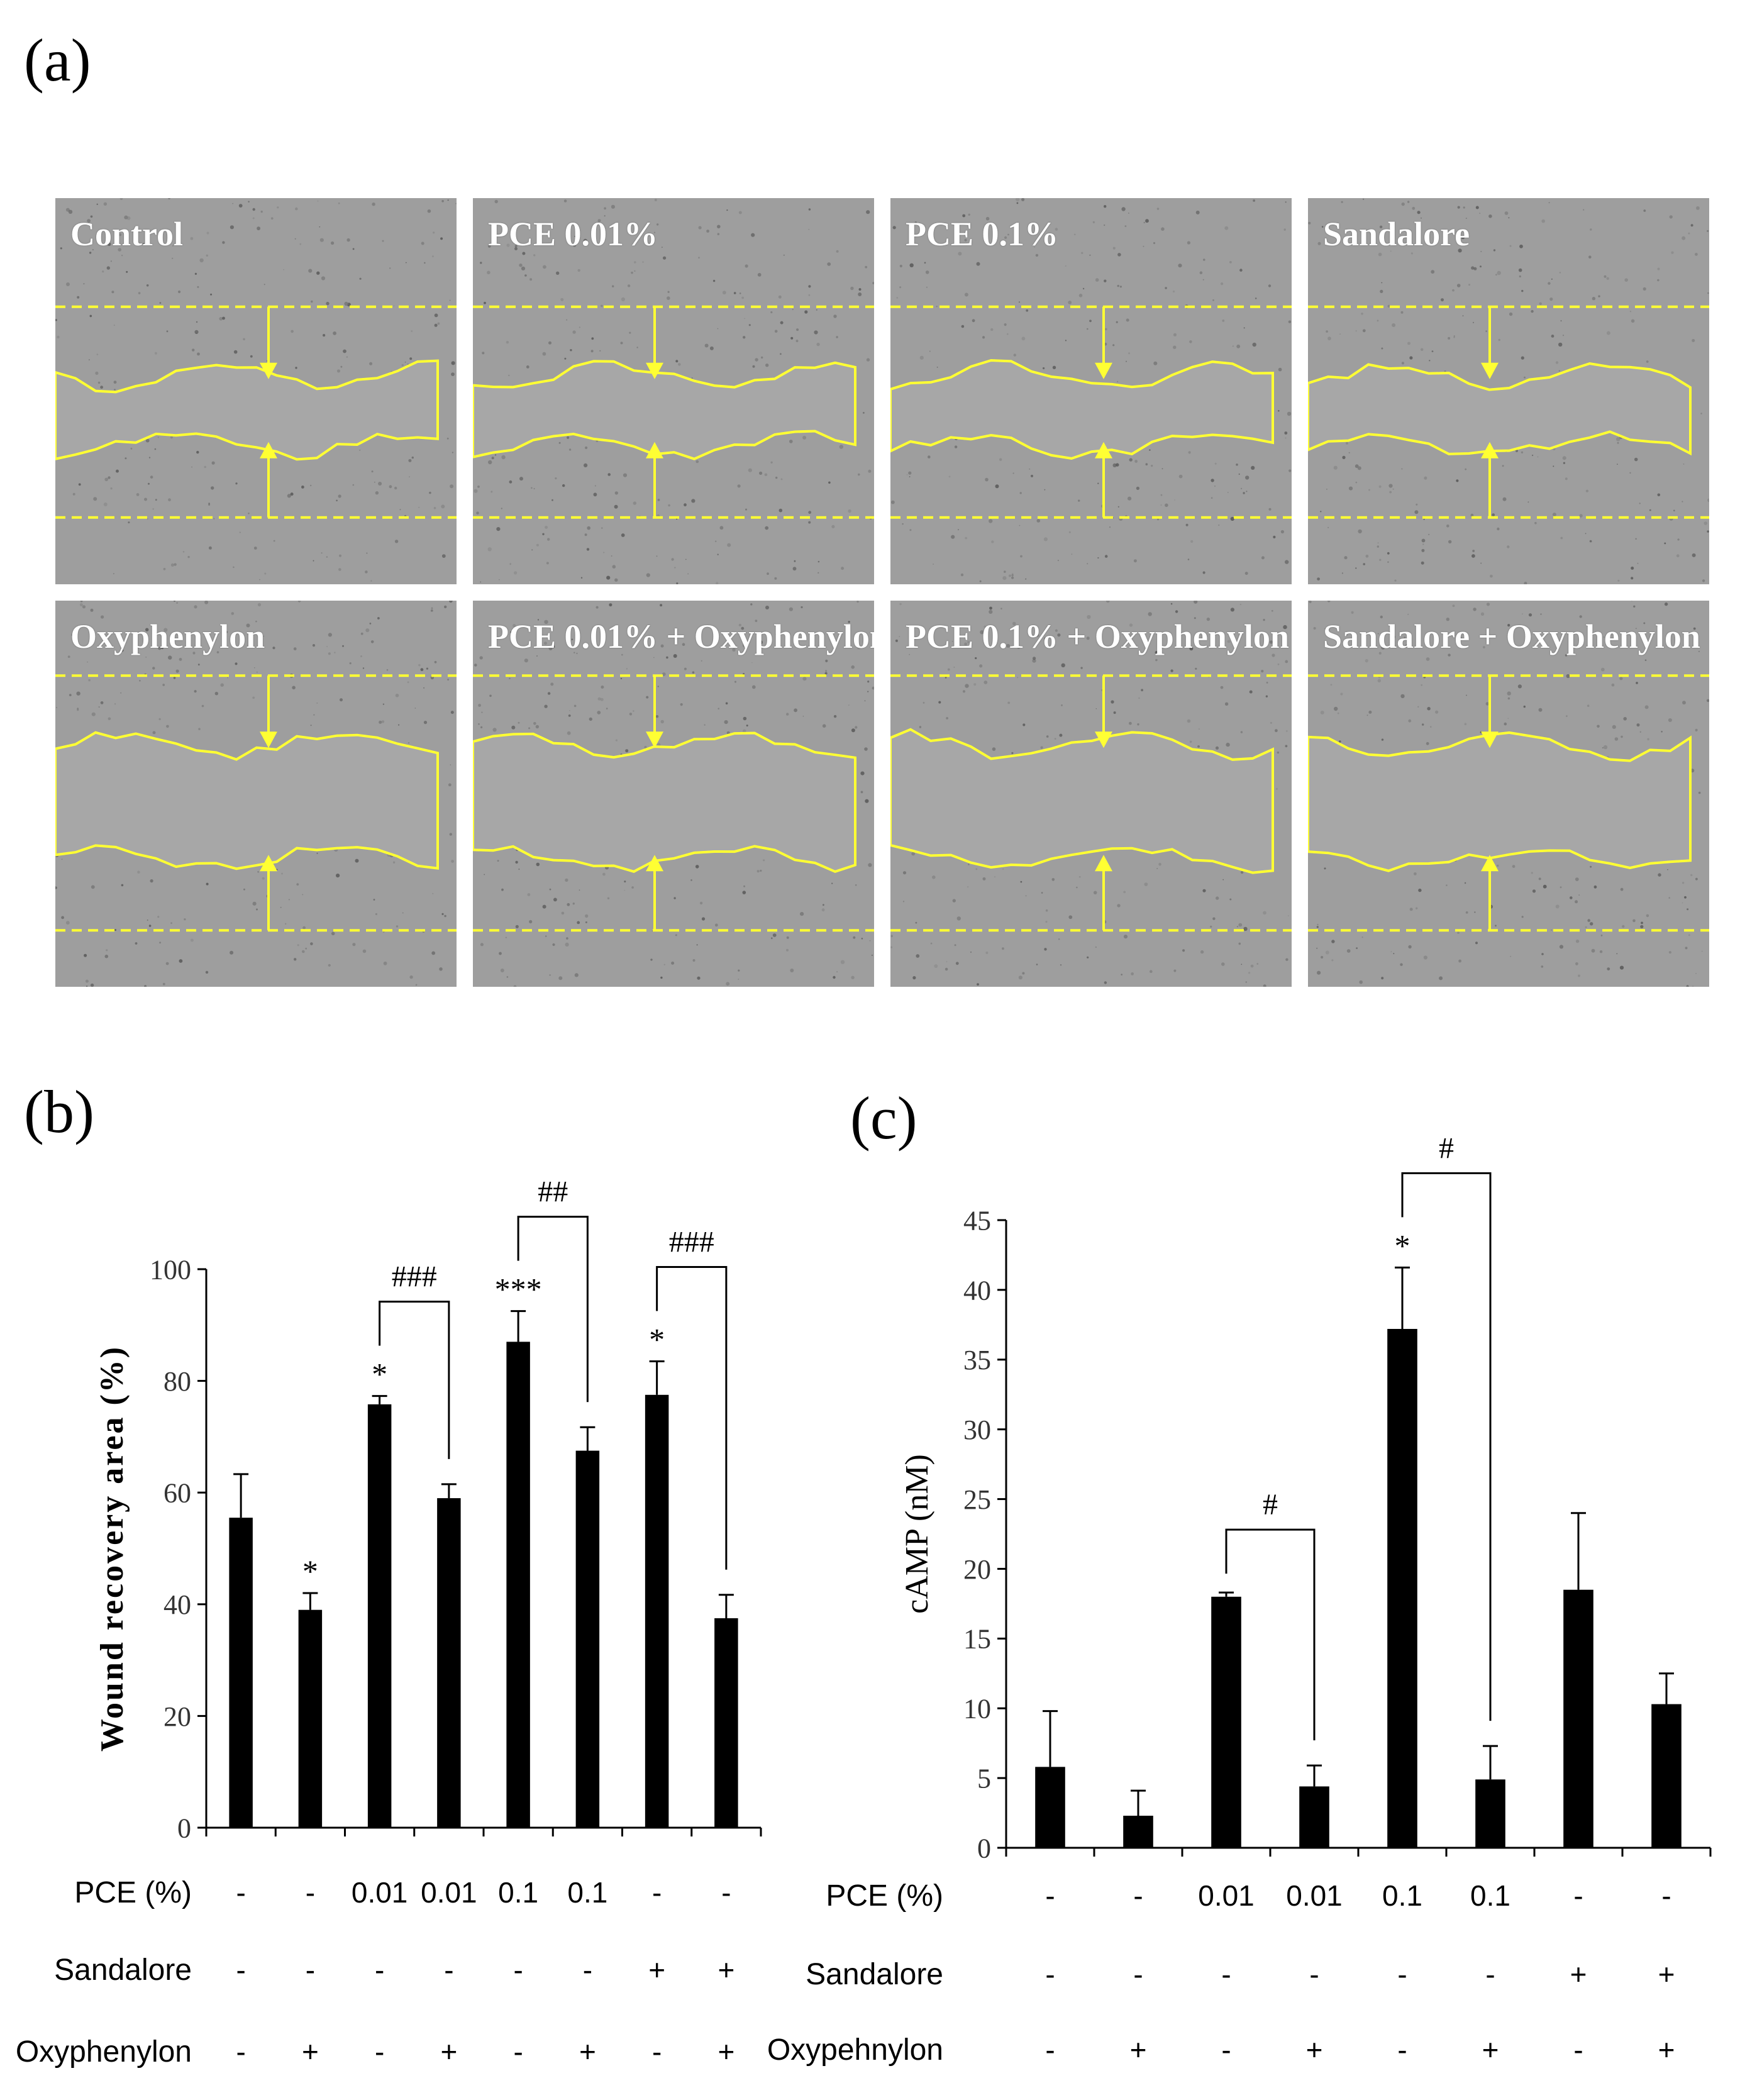 The width and height of the screenshot is (1740, 2100). I want to click on micrograph-pce-001: PCE 0.01%, so click(673, 391).